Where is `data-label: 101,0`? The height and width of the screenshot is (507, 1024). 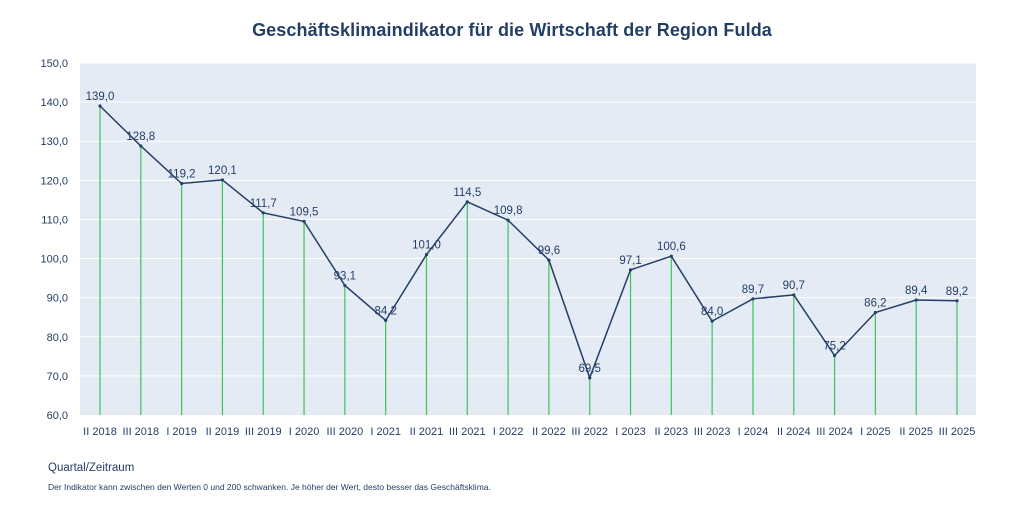 data-label: 101,0 is located at coordinates (426, 246).